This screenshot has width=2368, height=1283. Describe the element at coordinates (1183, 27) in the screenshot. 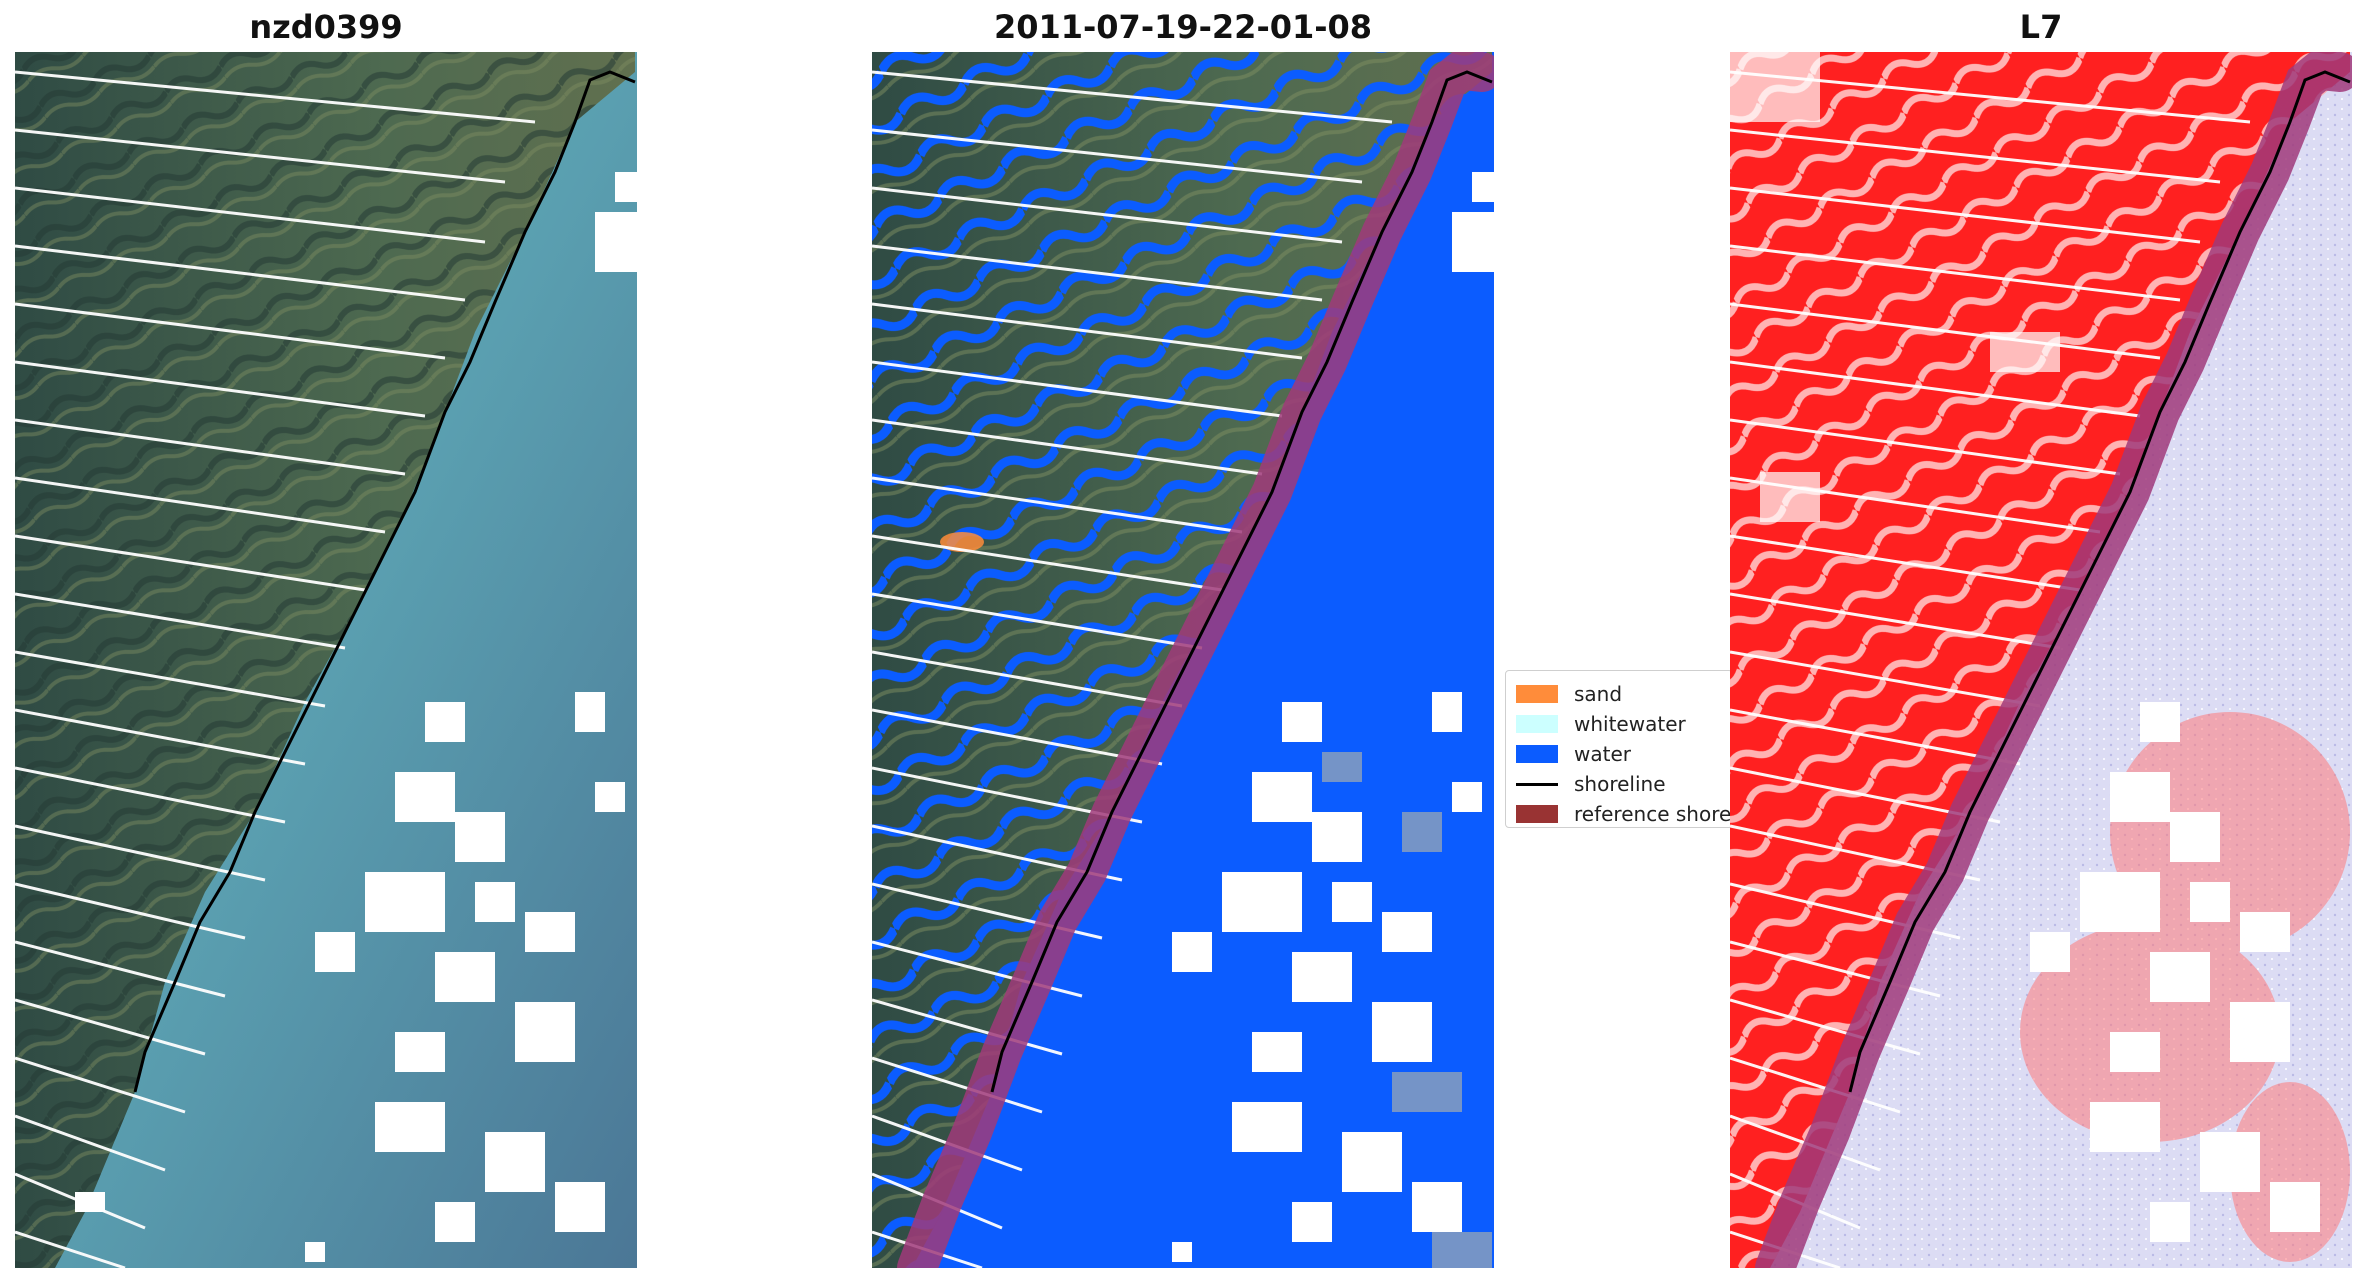

I see `panel-title: 2011-07-19-22-01-08` at that location.